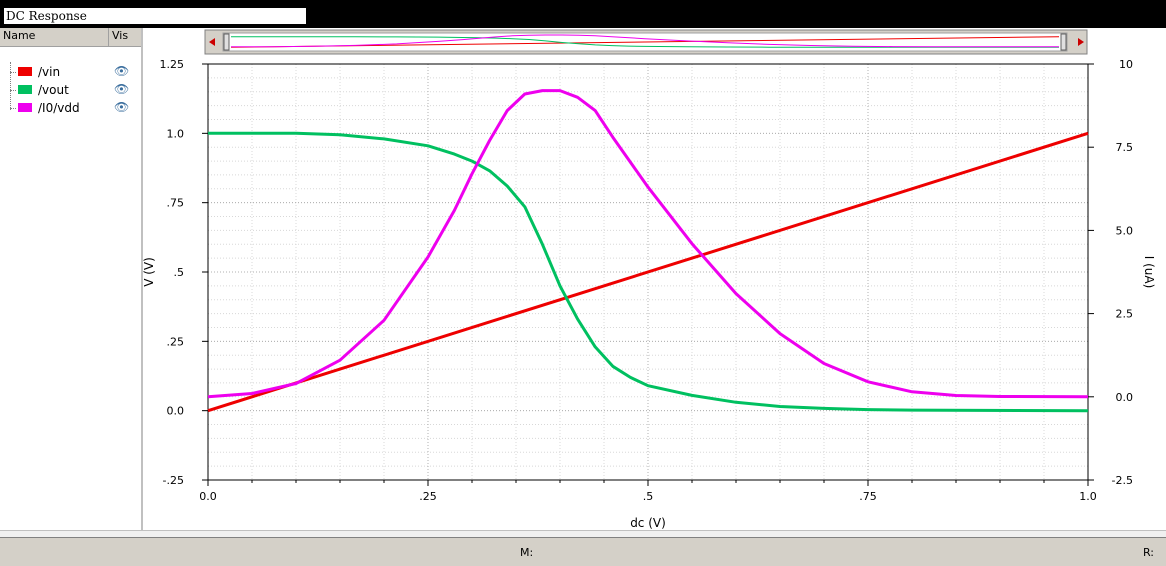  Describe the element at coordinates (149, 272) in the screenshot. I see `y-axis-label: V (V)` at that location.